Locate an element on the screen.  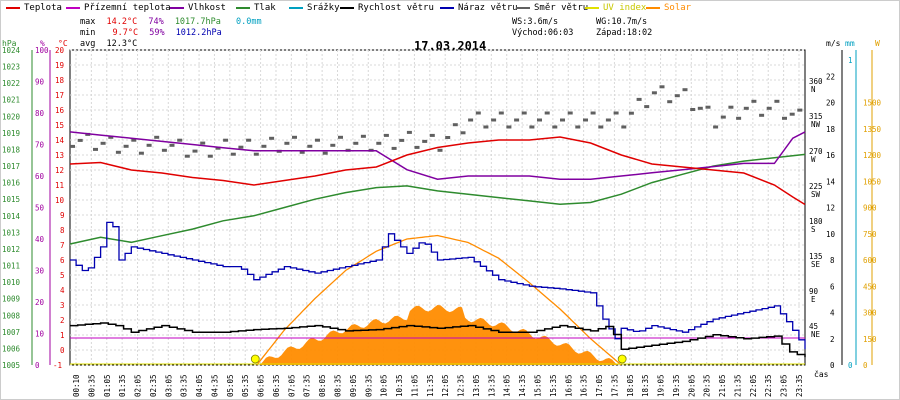
humidity-tick: 20 is located at coordinates (40, 302).